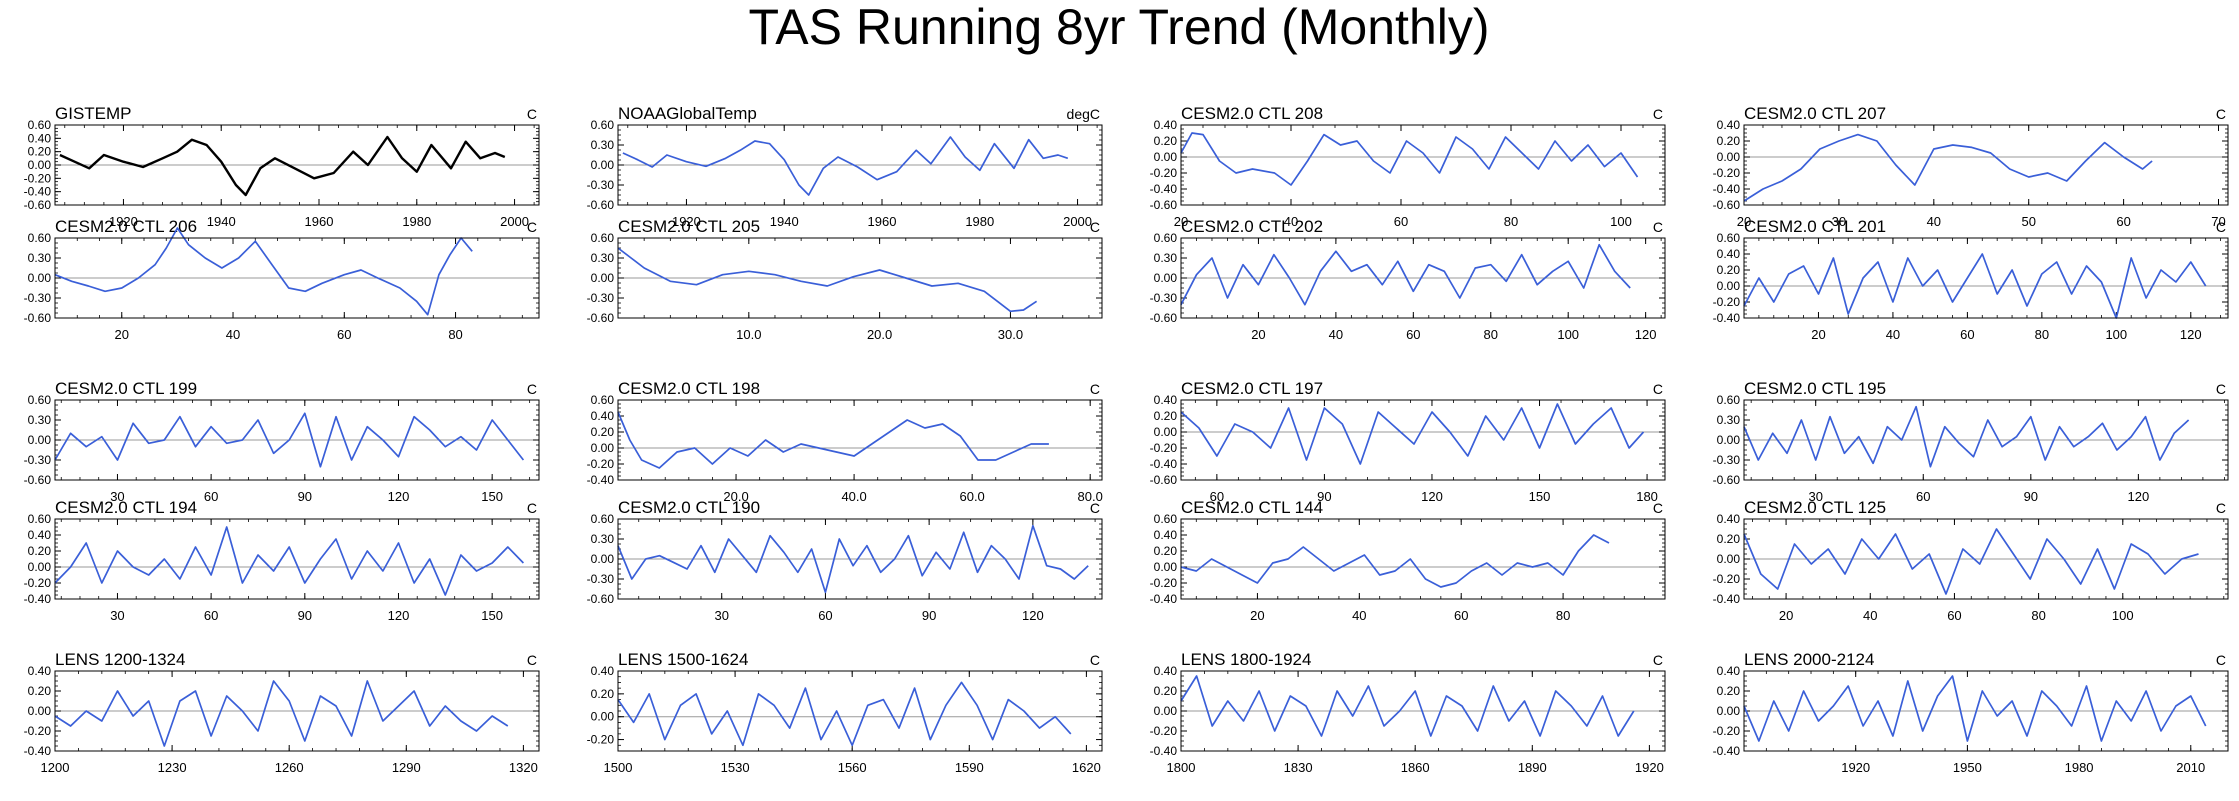 Image resolution: width=2239 pixels, height=801 pixels. Describe the element at coordinates (601, 579) in the screenshot. I see `y-tick-label: -0.30` at that location.